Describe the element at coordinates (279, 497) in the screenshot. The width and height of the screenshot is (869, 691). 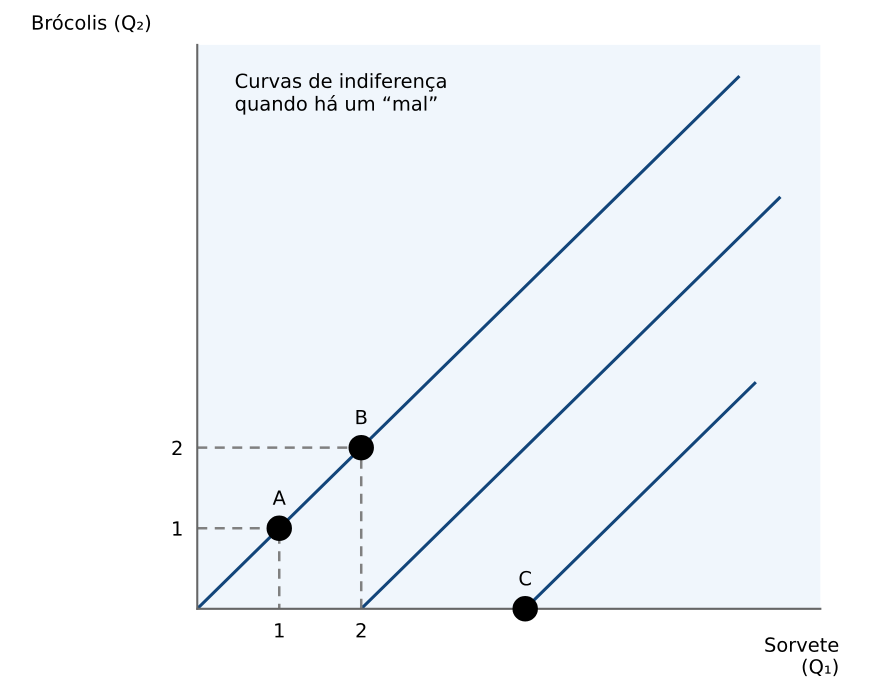
I see `annotation: A` at that location.